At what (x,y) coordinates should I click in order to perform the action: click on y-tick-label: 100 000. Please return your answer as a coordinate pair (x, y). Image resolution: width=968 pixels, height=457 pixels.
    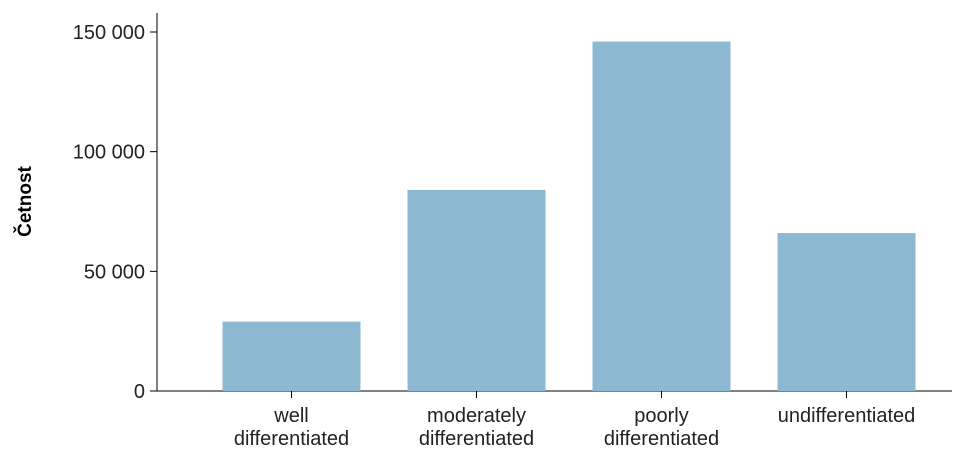
    Looking at the image, I should click on (109, 153).